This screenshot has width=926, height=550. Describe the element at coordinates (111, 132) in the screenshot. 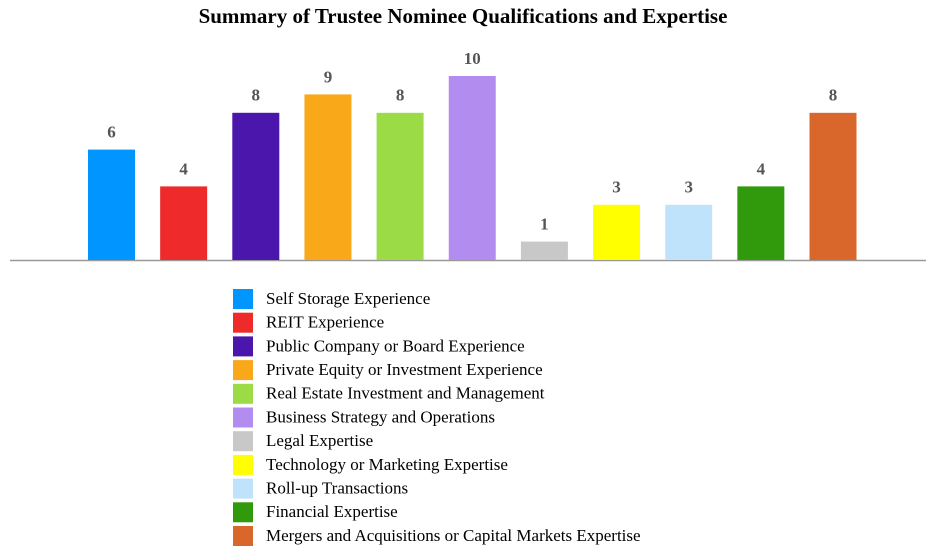

I see `value-label: 6` at that location.